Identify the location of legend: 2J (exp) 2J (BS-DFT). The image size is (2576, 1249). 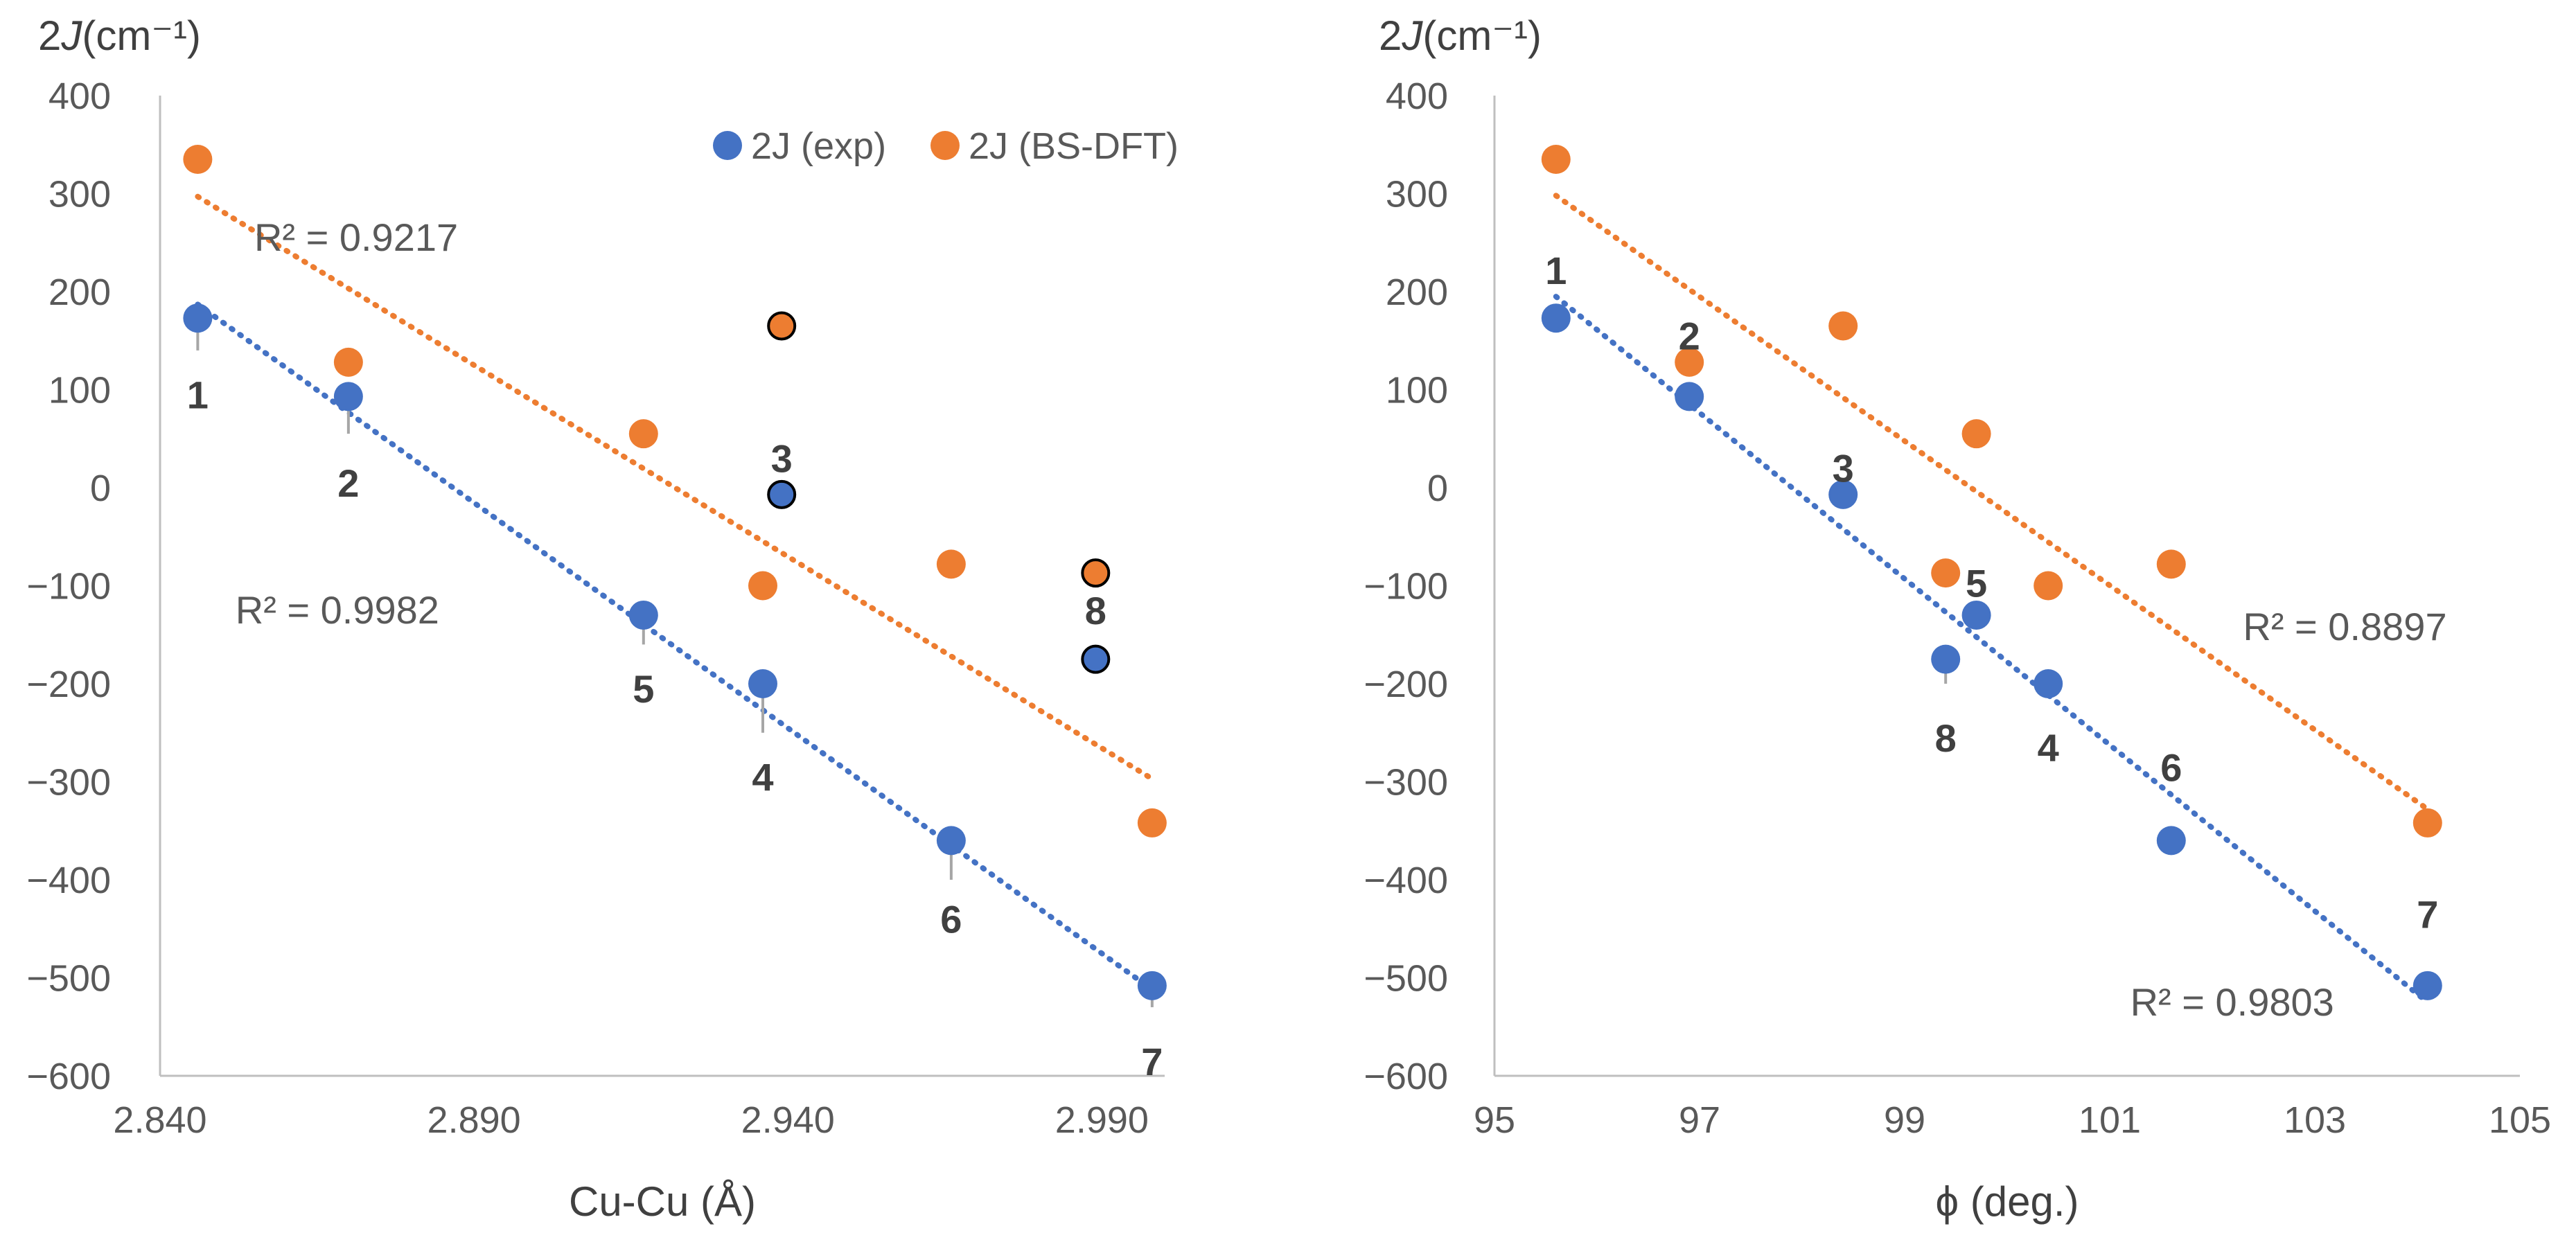
(946, 146).